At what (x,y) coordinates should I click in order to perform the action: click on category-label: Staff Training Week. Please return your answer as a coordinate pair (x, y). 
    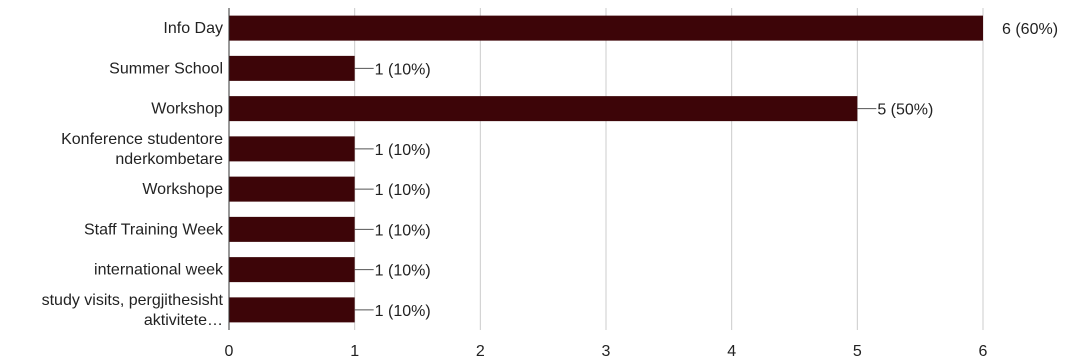
    Looking at the image, I should click on (154, 229).